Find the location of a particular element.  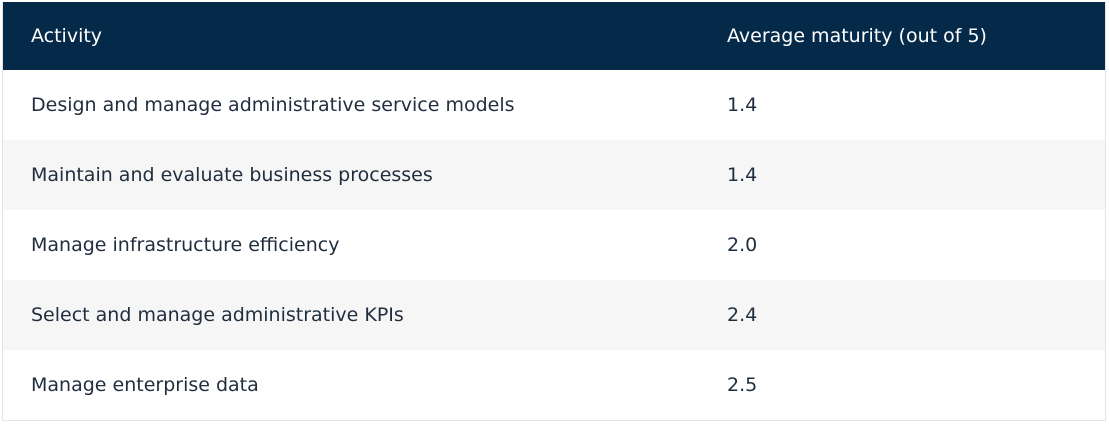

cell-maturity: 2.5 is located at coordinates (742, 385).